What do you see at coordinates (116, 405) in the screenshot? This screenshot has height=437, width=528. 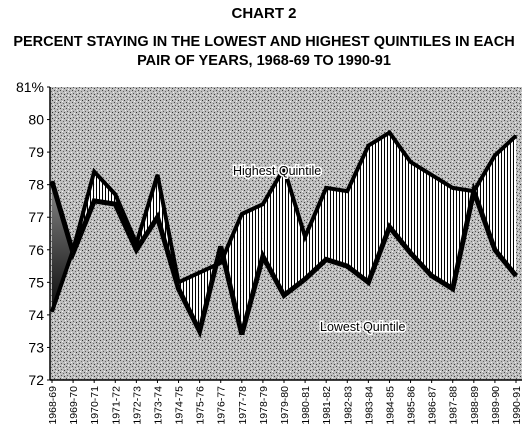 I see `x-tick-label: 1971-72` at bounding box center [116, 405].